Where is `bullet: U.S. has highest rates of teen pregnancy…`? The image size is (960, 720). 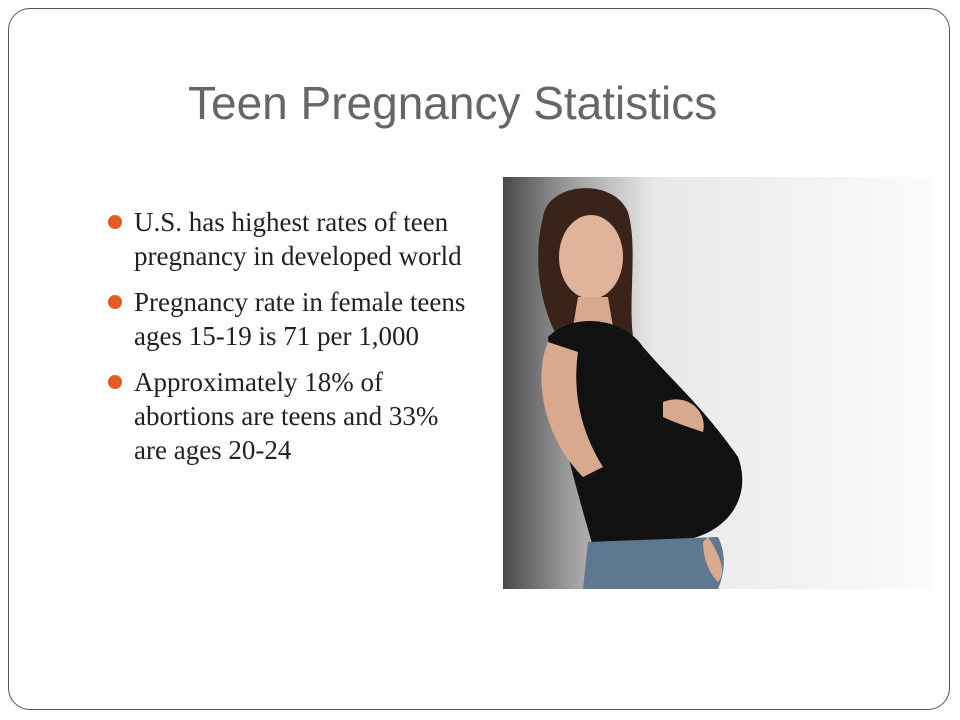
bullet: U.S. has highest rates of teen pregnancy… is located at coordinates (289, 239).